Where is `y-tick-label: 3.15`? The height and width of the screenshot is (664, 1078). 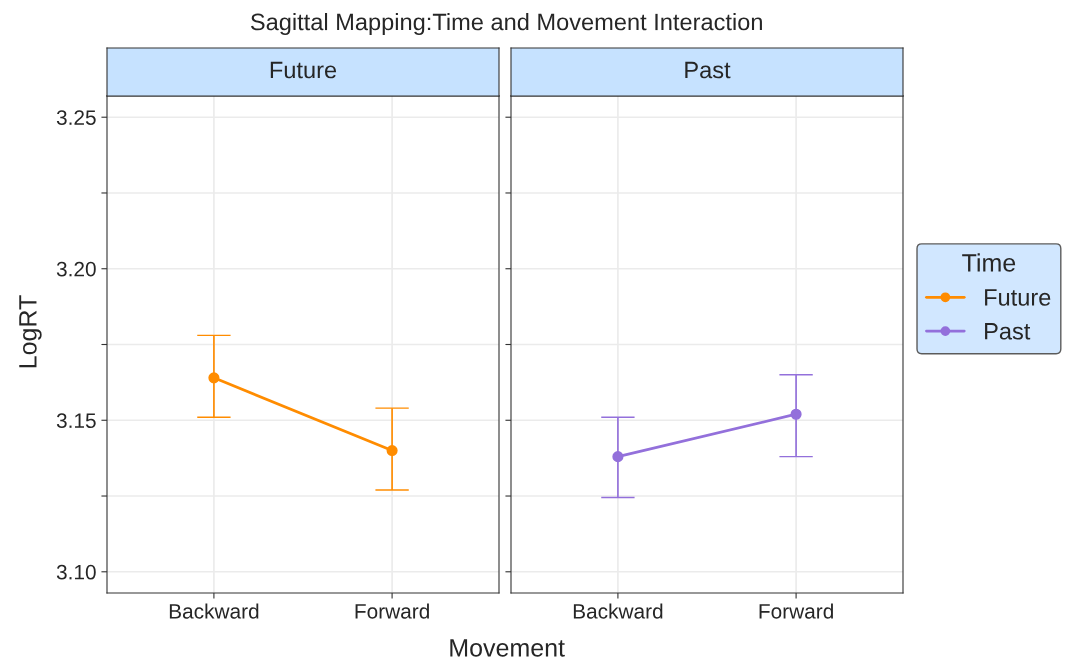
y-tick-label: 3.15 is located at coordinates (76, 421).